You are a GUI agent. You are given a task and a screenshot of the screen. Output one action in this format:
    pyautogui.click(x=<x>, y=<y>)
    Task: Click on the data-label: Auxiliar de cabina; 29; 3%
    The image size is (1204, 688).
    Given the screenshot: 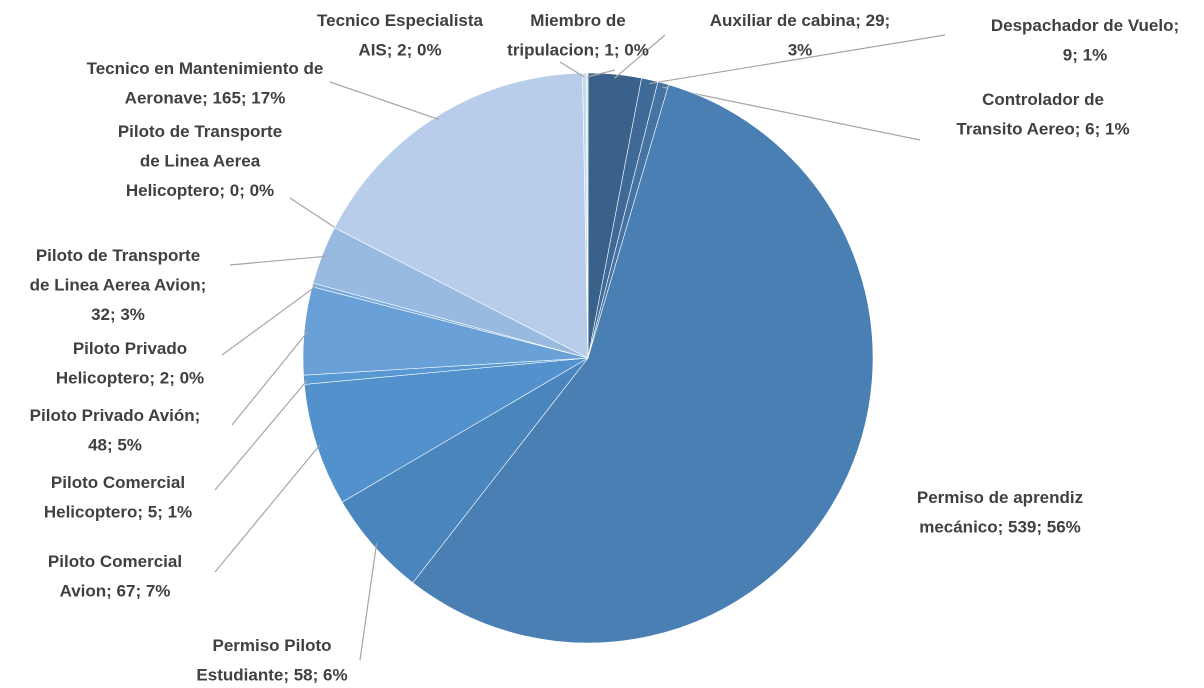 What is the action you would take?
    pyautogui.click(x=800, y=35)
    